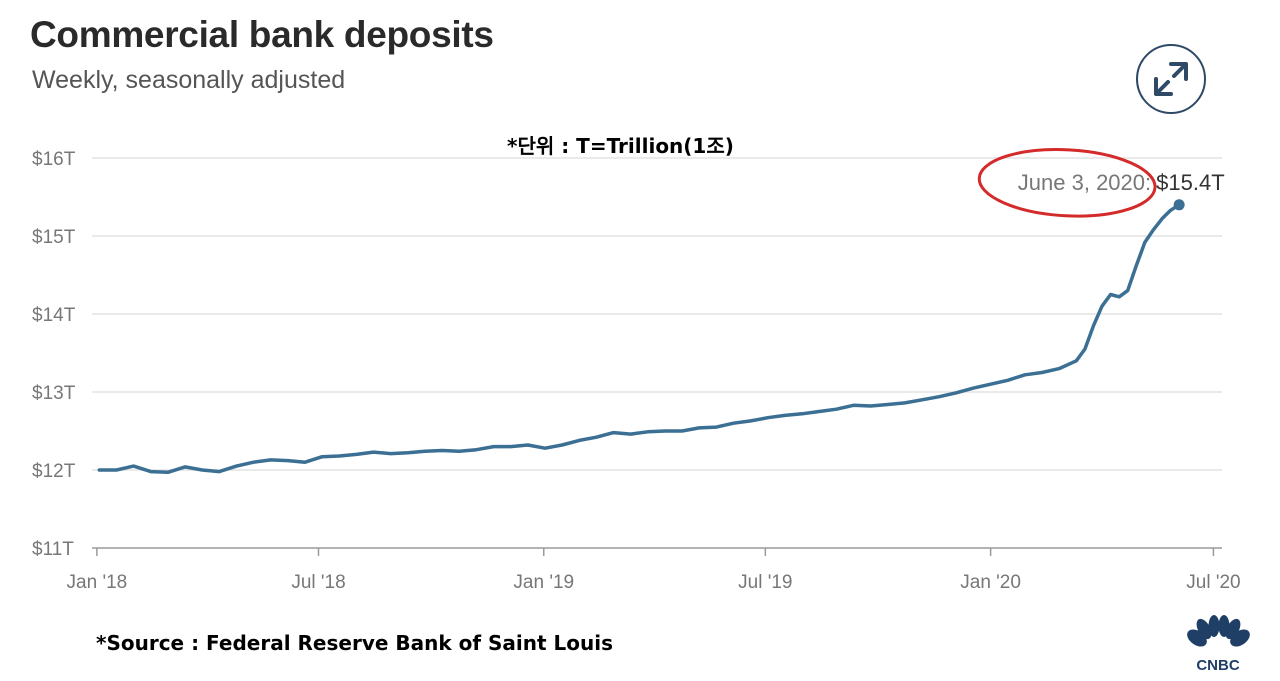 This screenshot has width=1280, height=681. What do you see at coordinates (990, 582) in the screenshot?
I see `x-tick-label: Jan '20` at bounding box center [990, 582].